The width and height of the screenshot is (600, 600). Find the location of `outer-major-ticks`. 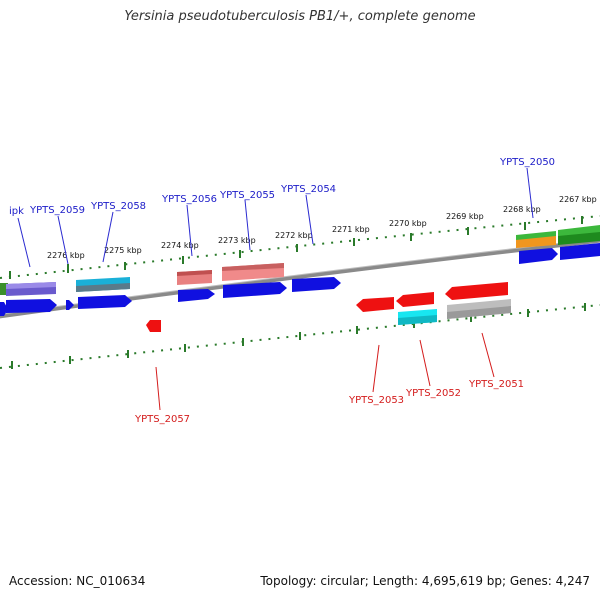

outer-major-ticks is located at coordinates (296, 247).